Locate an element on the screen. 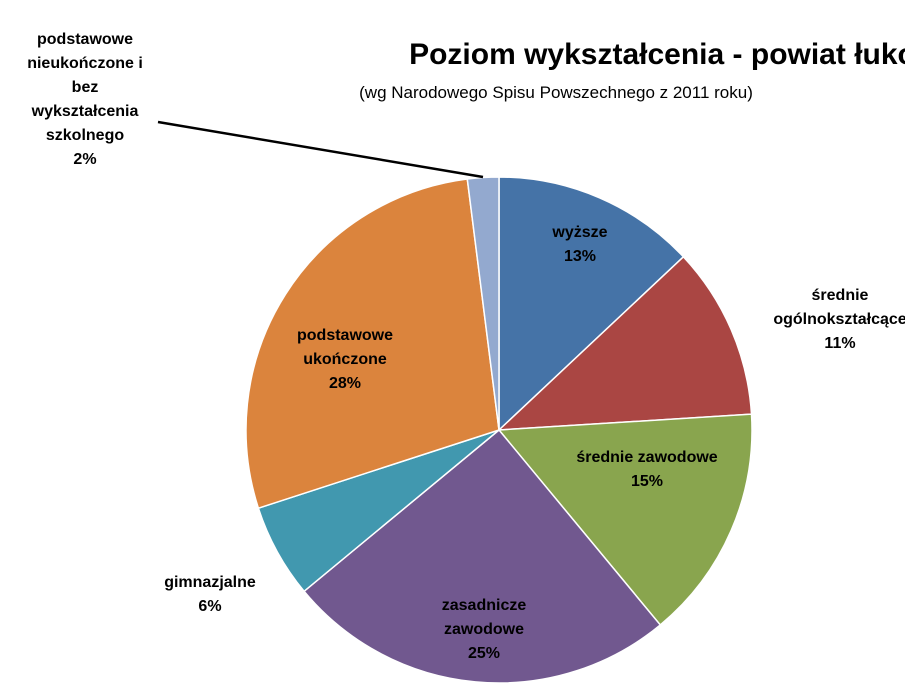 The image size is (905, 684). chart-title: Poziom wykształcenia - powiat łukowski is located at coordinates (657, 54).